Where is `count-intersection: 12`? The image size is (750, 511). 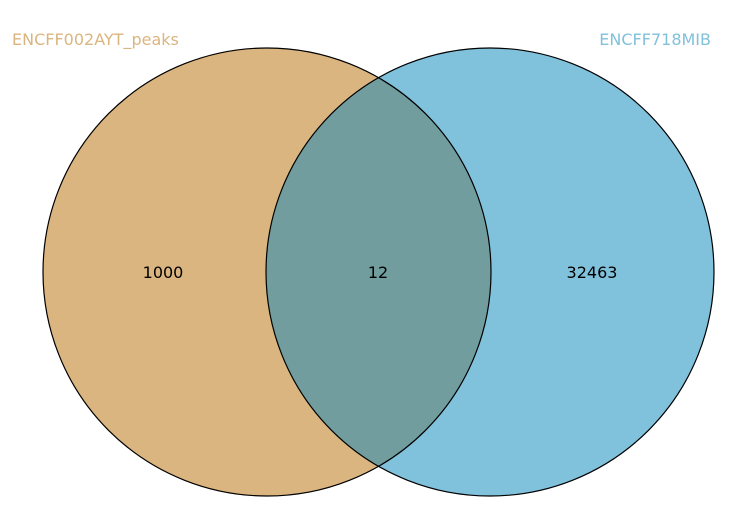 count-intersection: 12 is located at coordinates (378, 272).